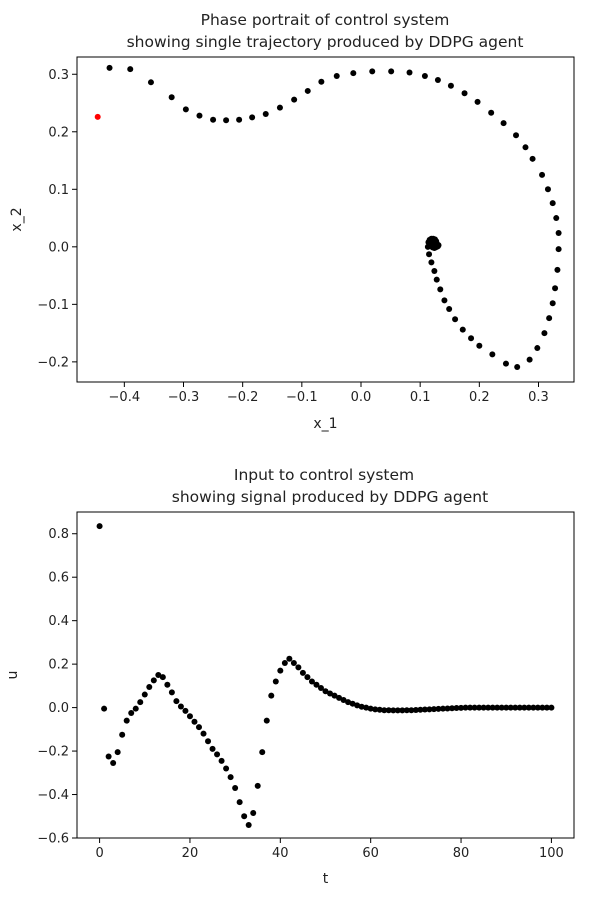 The width and height of the screenshot is (602, 901). What do you see at coordinates (53, 839) in the screenshot?
I see `y-tick-label: −0.6` at bounding box center [53, 839].